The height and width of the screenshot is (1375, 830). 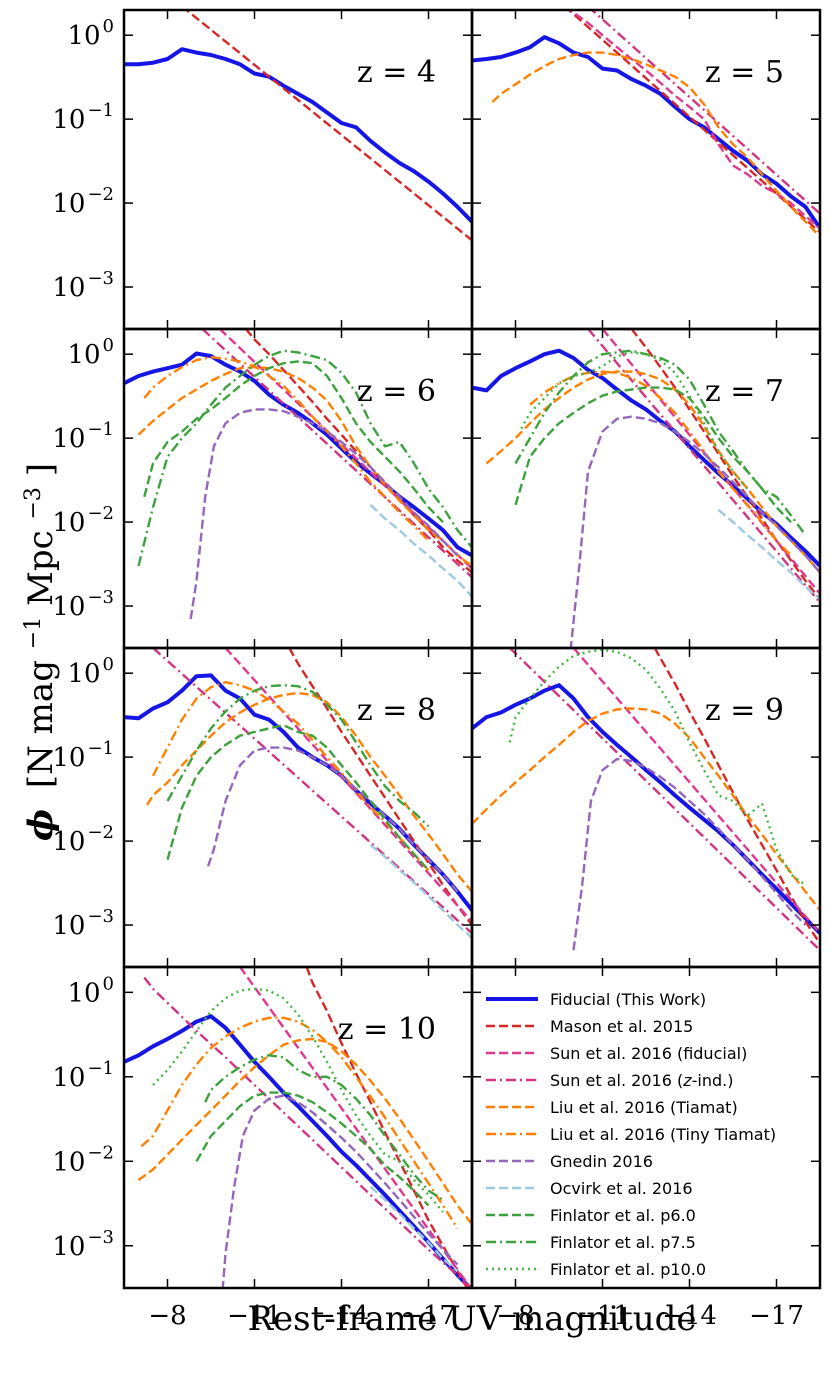 I want to click on legend-label-liutt: Liu et al. 2016 (Tiny Tiamat), so click(x=663, y=1134).